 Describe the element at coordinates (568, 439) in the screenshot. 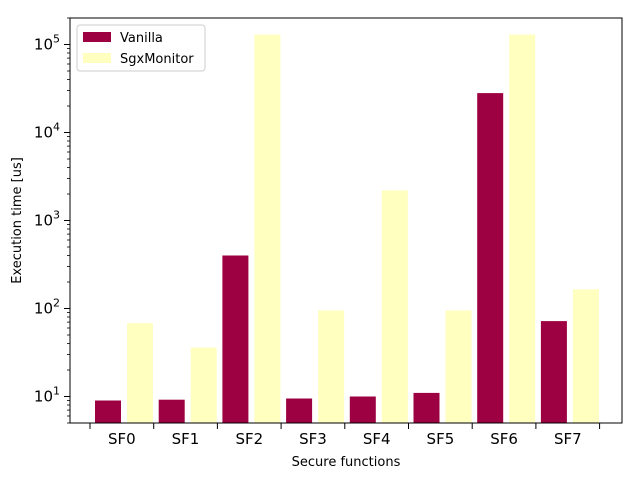

I see `x-tick-label: SF7` at that location.